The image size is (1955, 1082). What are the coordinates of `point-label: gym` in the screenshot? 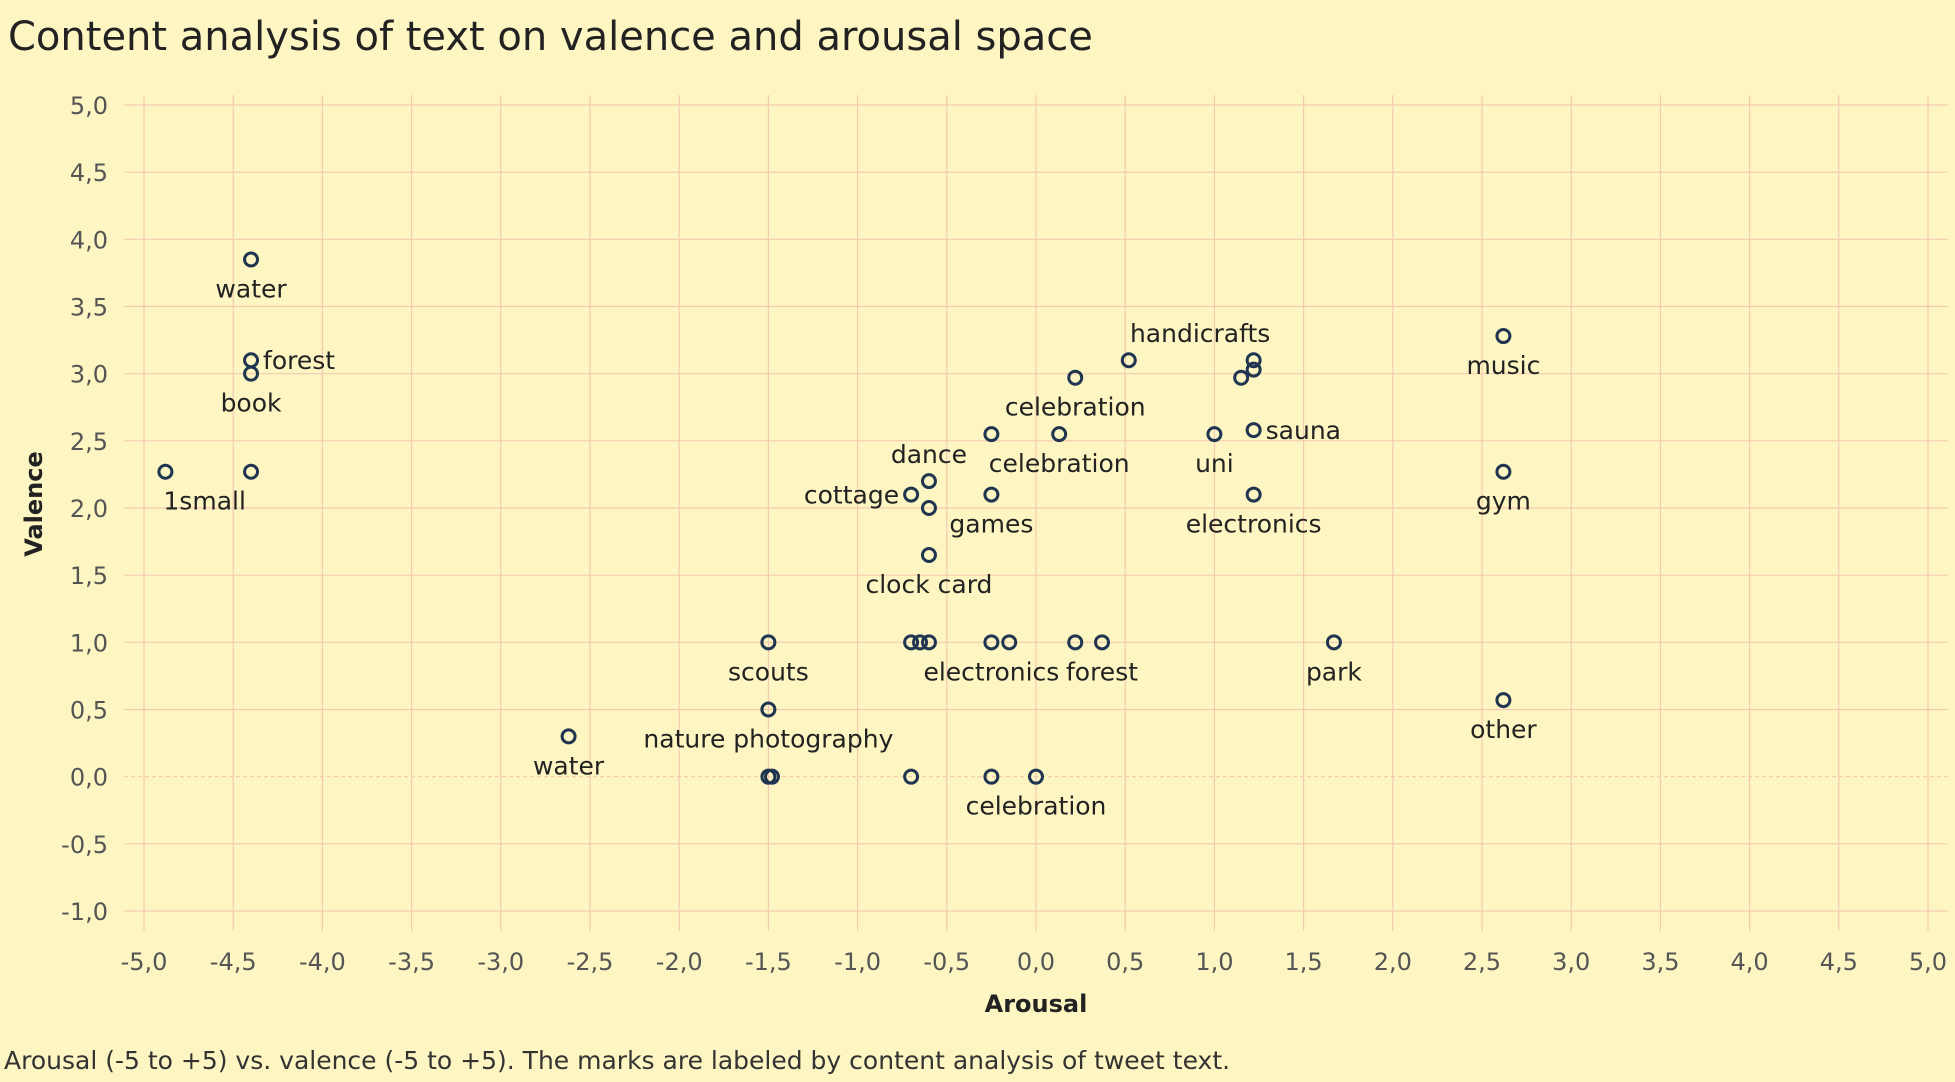 It's located at (1503, 501).